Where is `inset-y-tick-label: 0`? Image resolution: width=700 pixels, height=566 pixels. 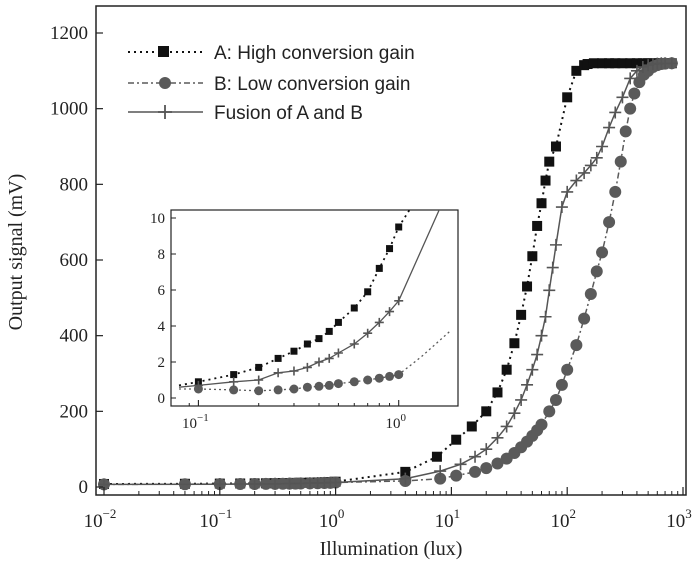
inset-y-tick-label: 0 is located at coordinates (162, 399).